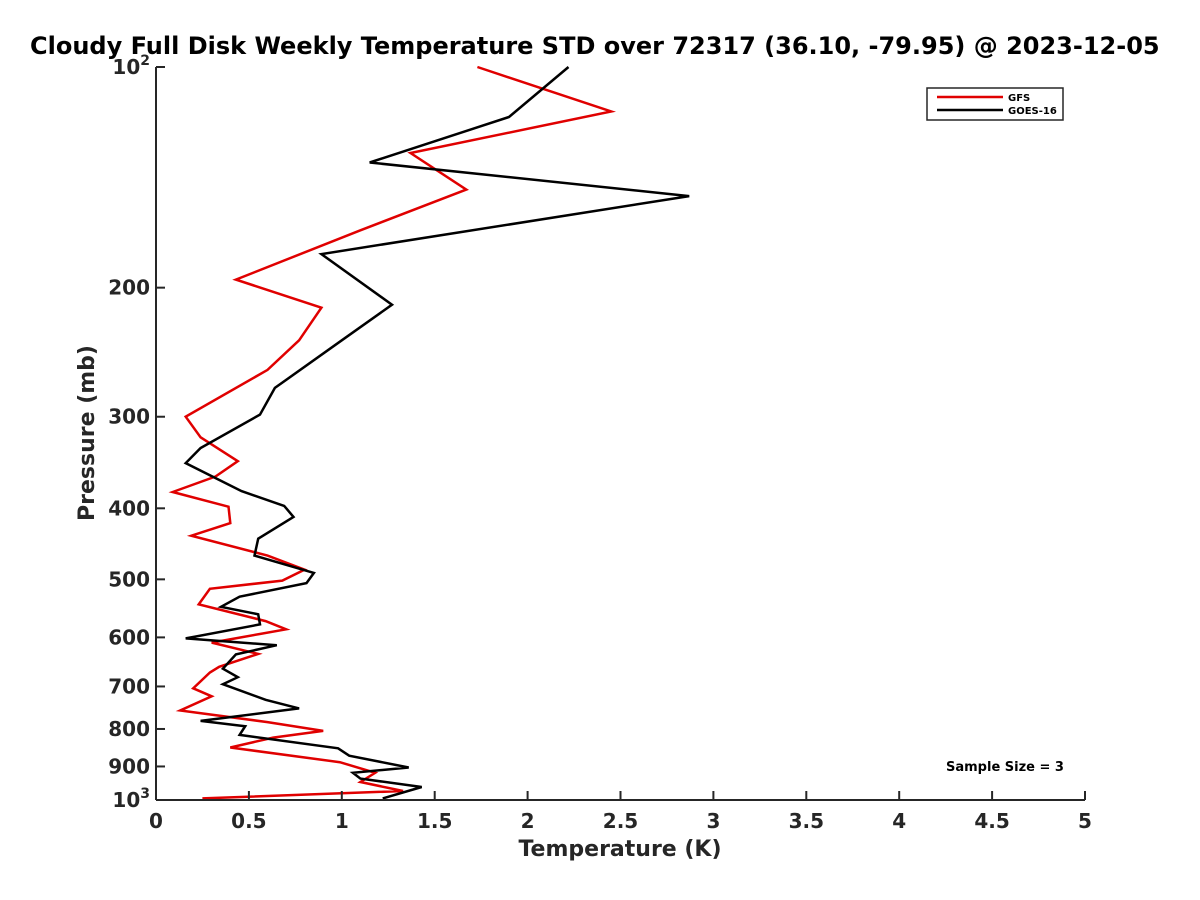 The height and width of the screenshot is (900, 1200). What do you see at coordinates (131, 66) in the screenshot?
I see `y-tick-label: 10²` at bounding box center [131, 66].